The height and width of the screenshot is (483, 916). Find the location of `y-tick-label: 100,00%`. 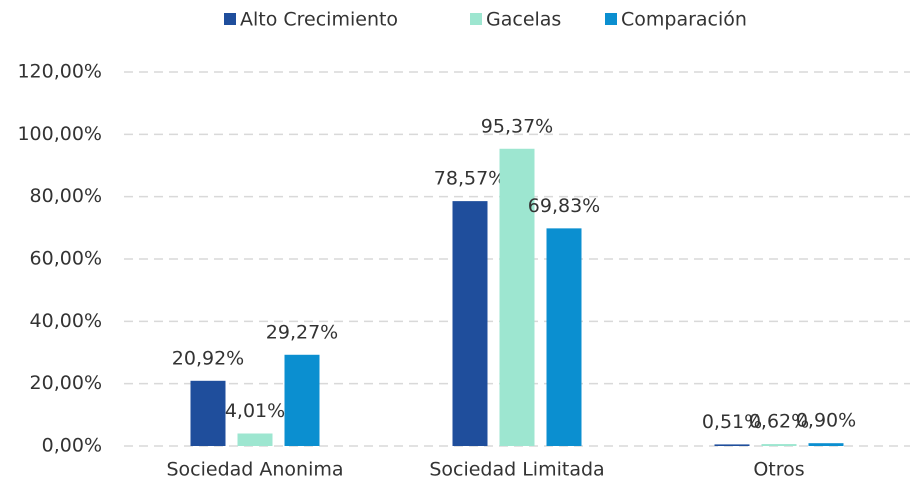

y-tick-label: 100,00% is located at coordinates (59, 134).